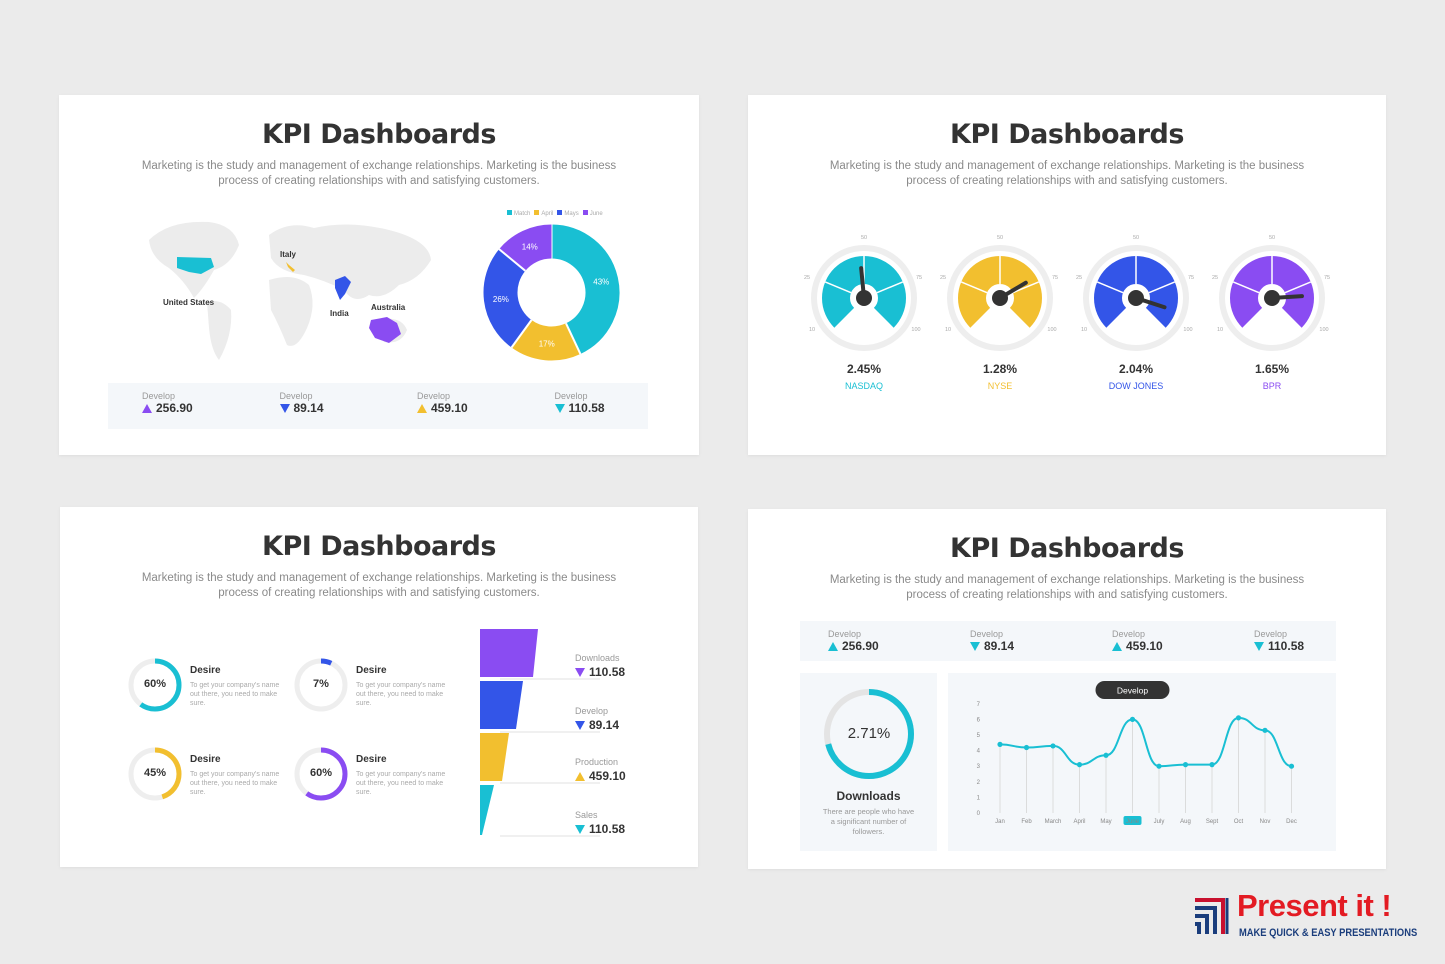 This screenshot has width=1445, height=964. What do you see at coordinates (501, 299) in the screenshot?
I see `donut-label: 26%` at bounding box center [501, 299].